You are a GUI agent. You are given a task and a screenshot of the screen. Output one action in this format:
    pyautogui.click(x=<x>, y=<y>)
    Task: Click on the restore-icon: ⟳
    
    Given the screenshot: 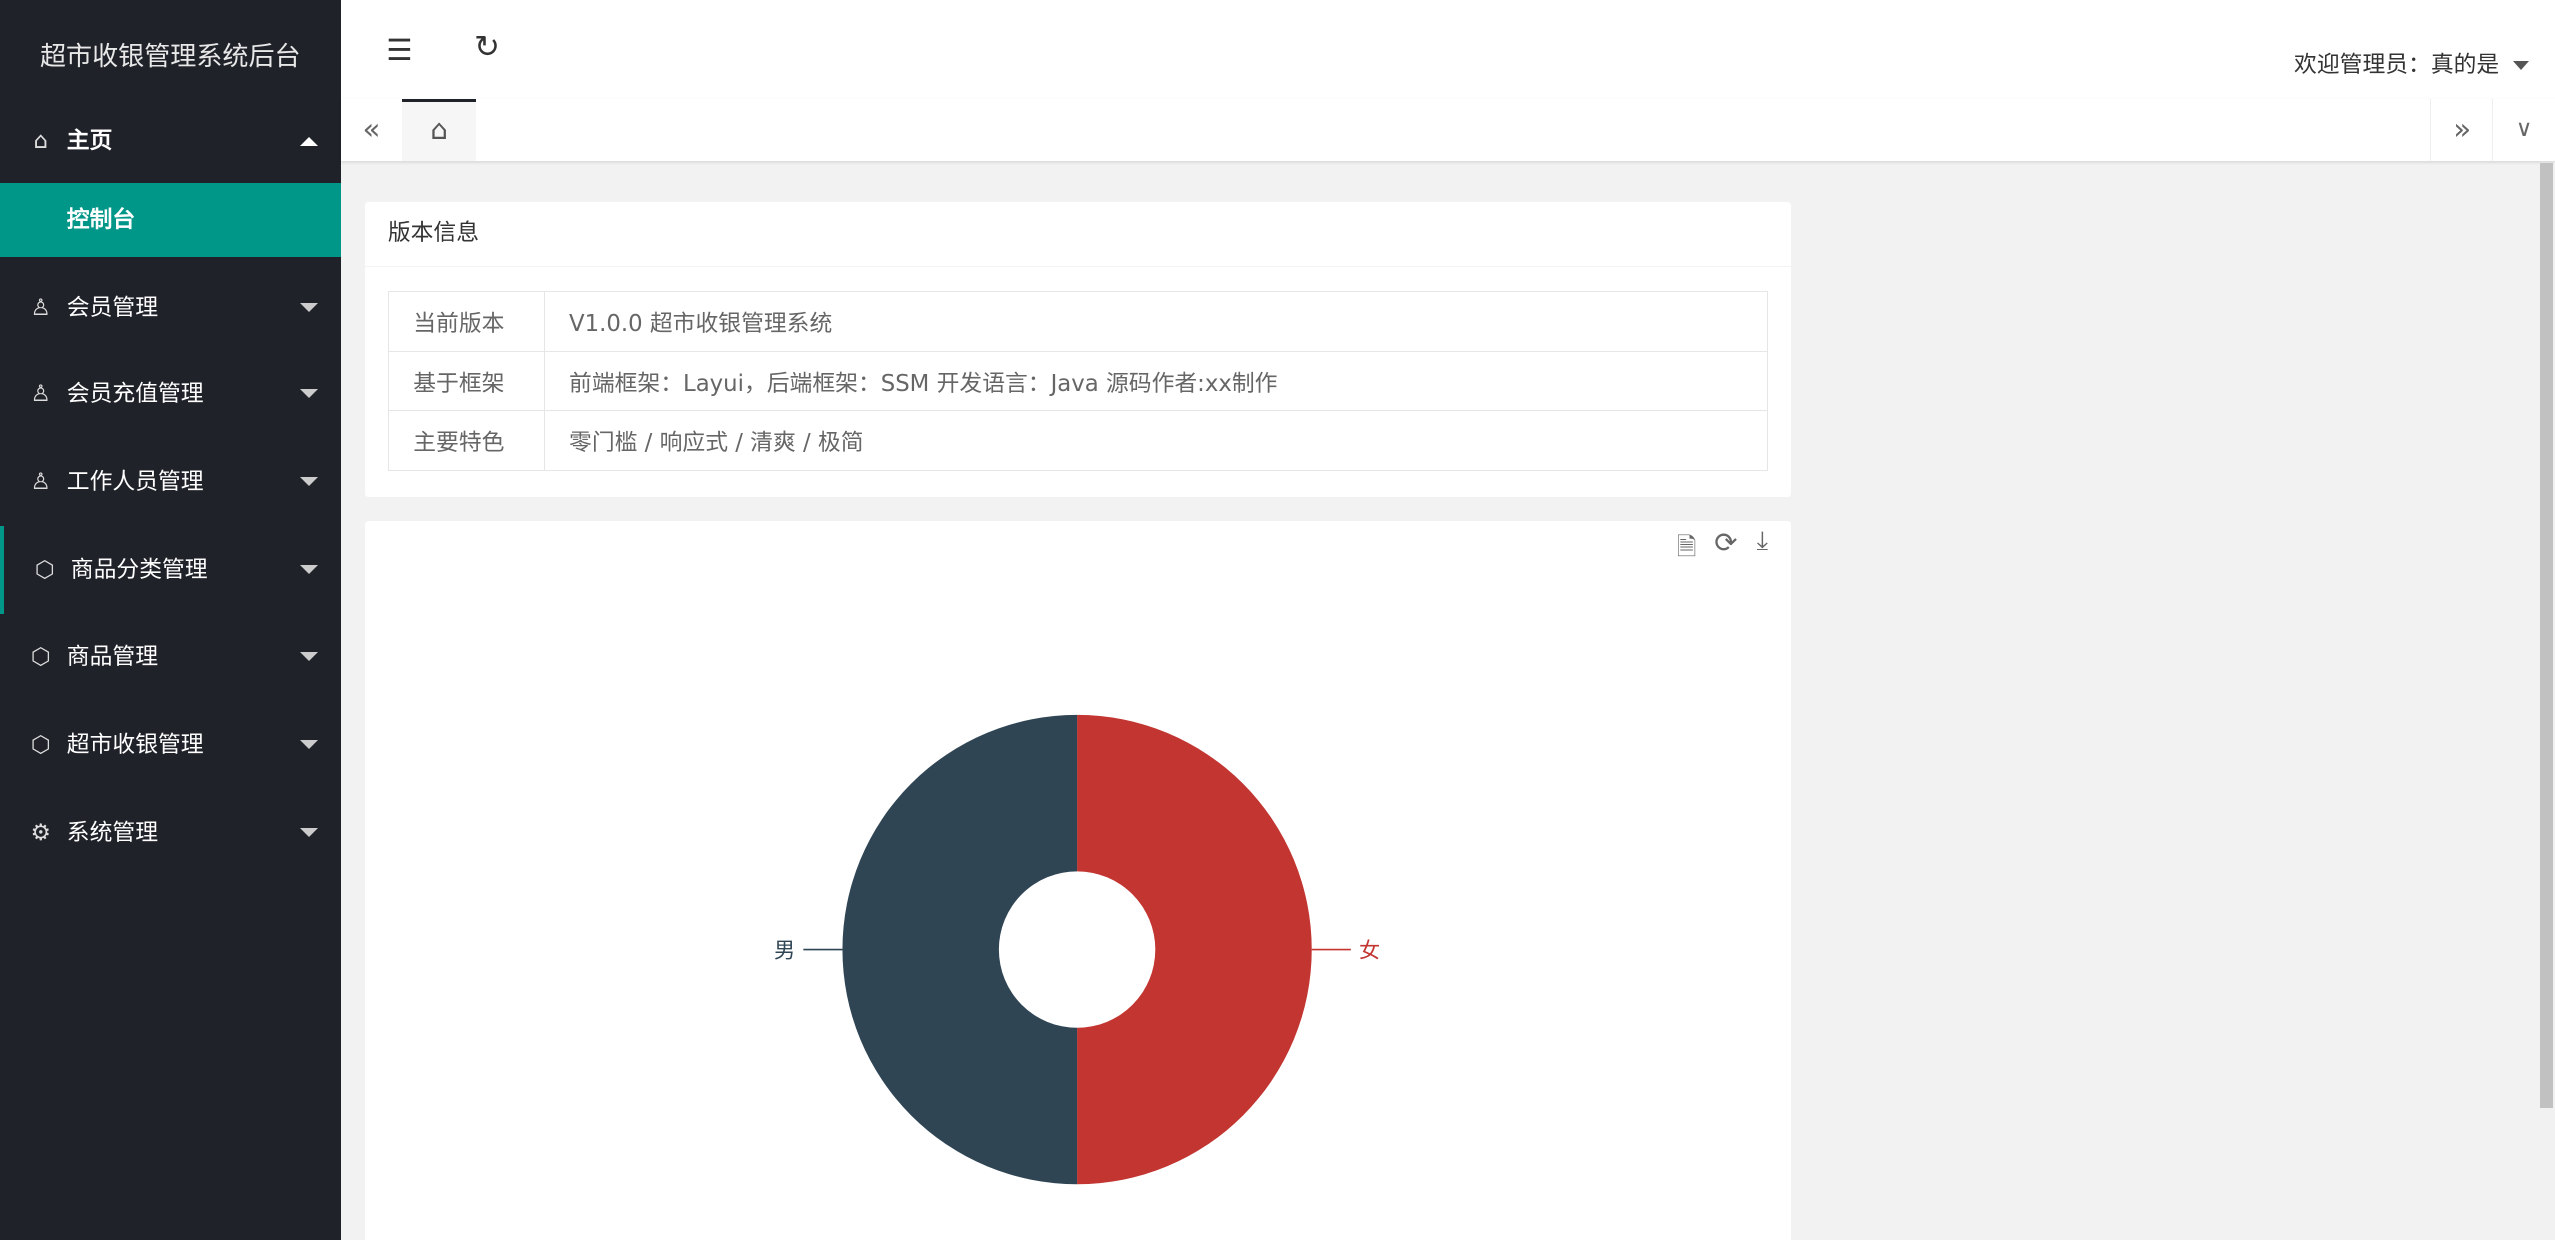 What is the action you would take?
    pyautogui.click(x=1726, y=543)
    